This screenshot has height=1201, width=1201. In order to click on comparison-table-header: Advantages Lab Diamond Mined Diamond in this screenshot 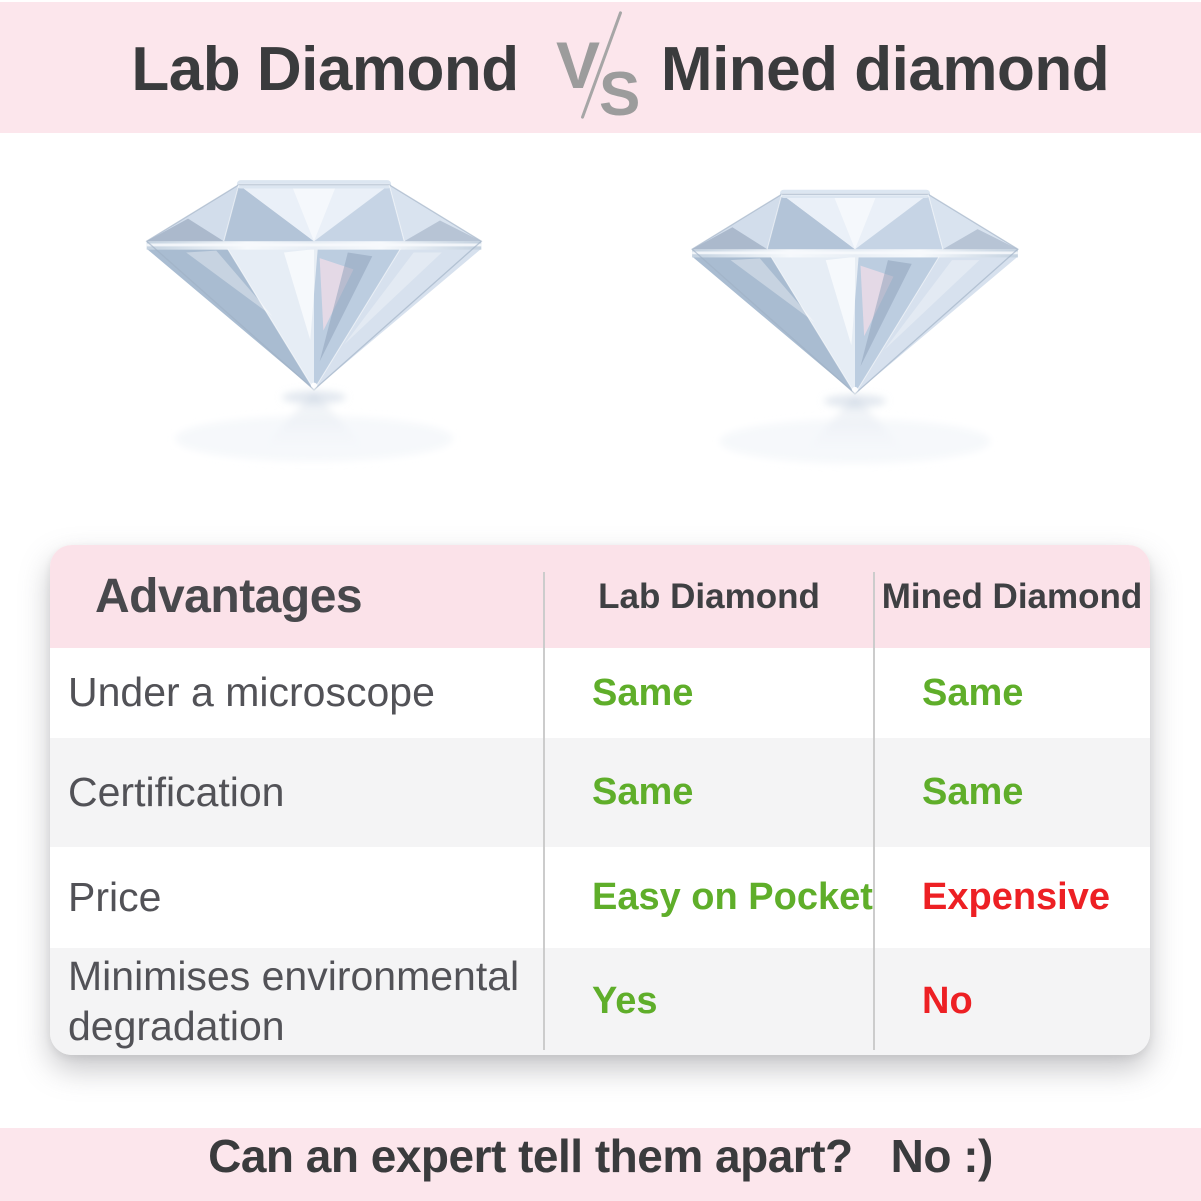, I will do `click(600, 596)`.